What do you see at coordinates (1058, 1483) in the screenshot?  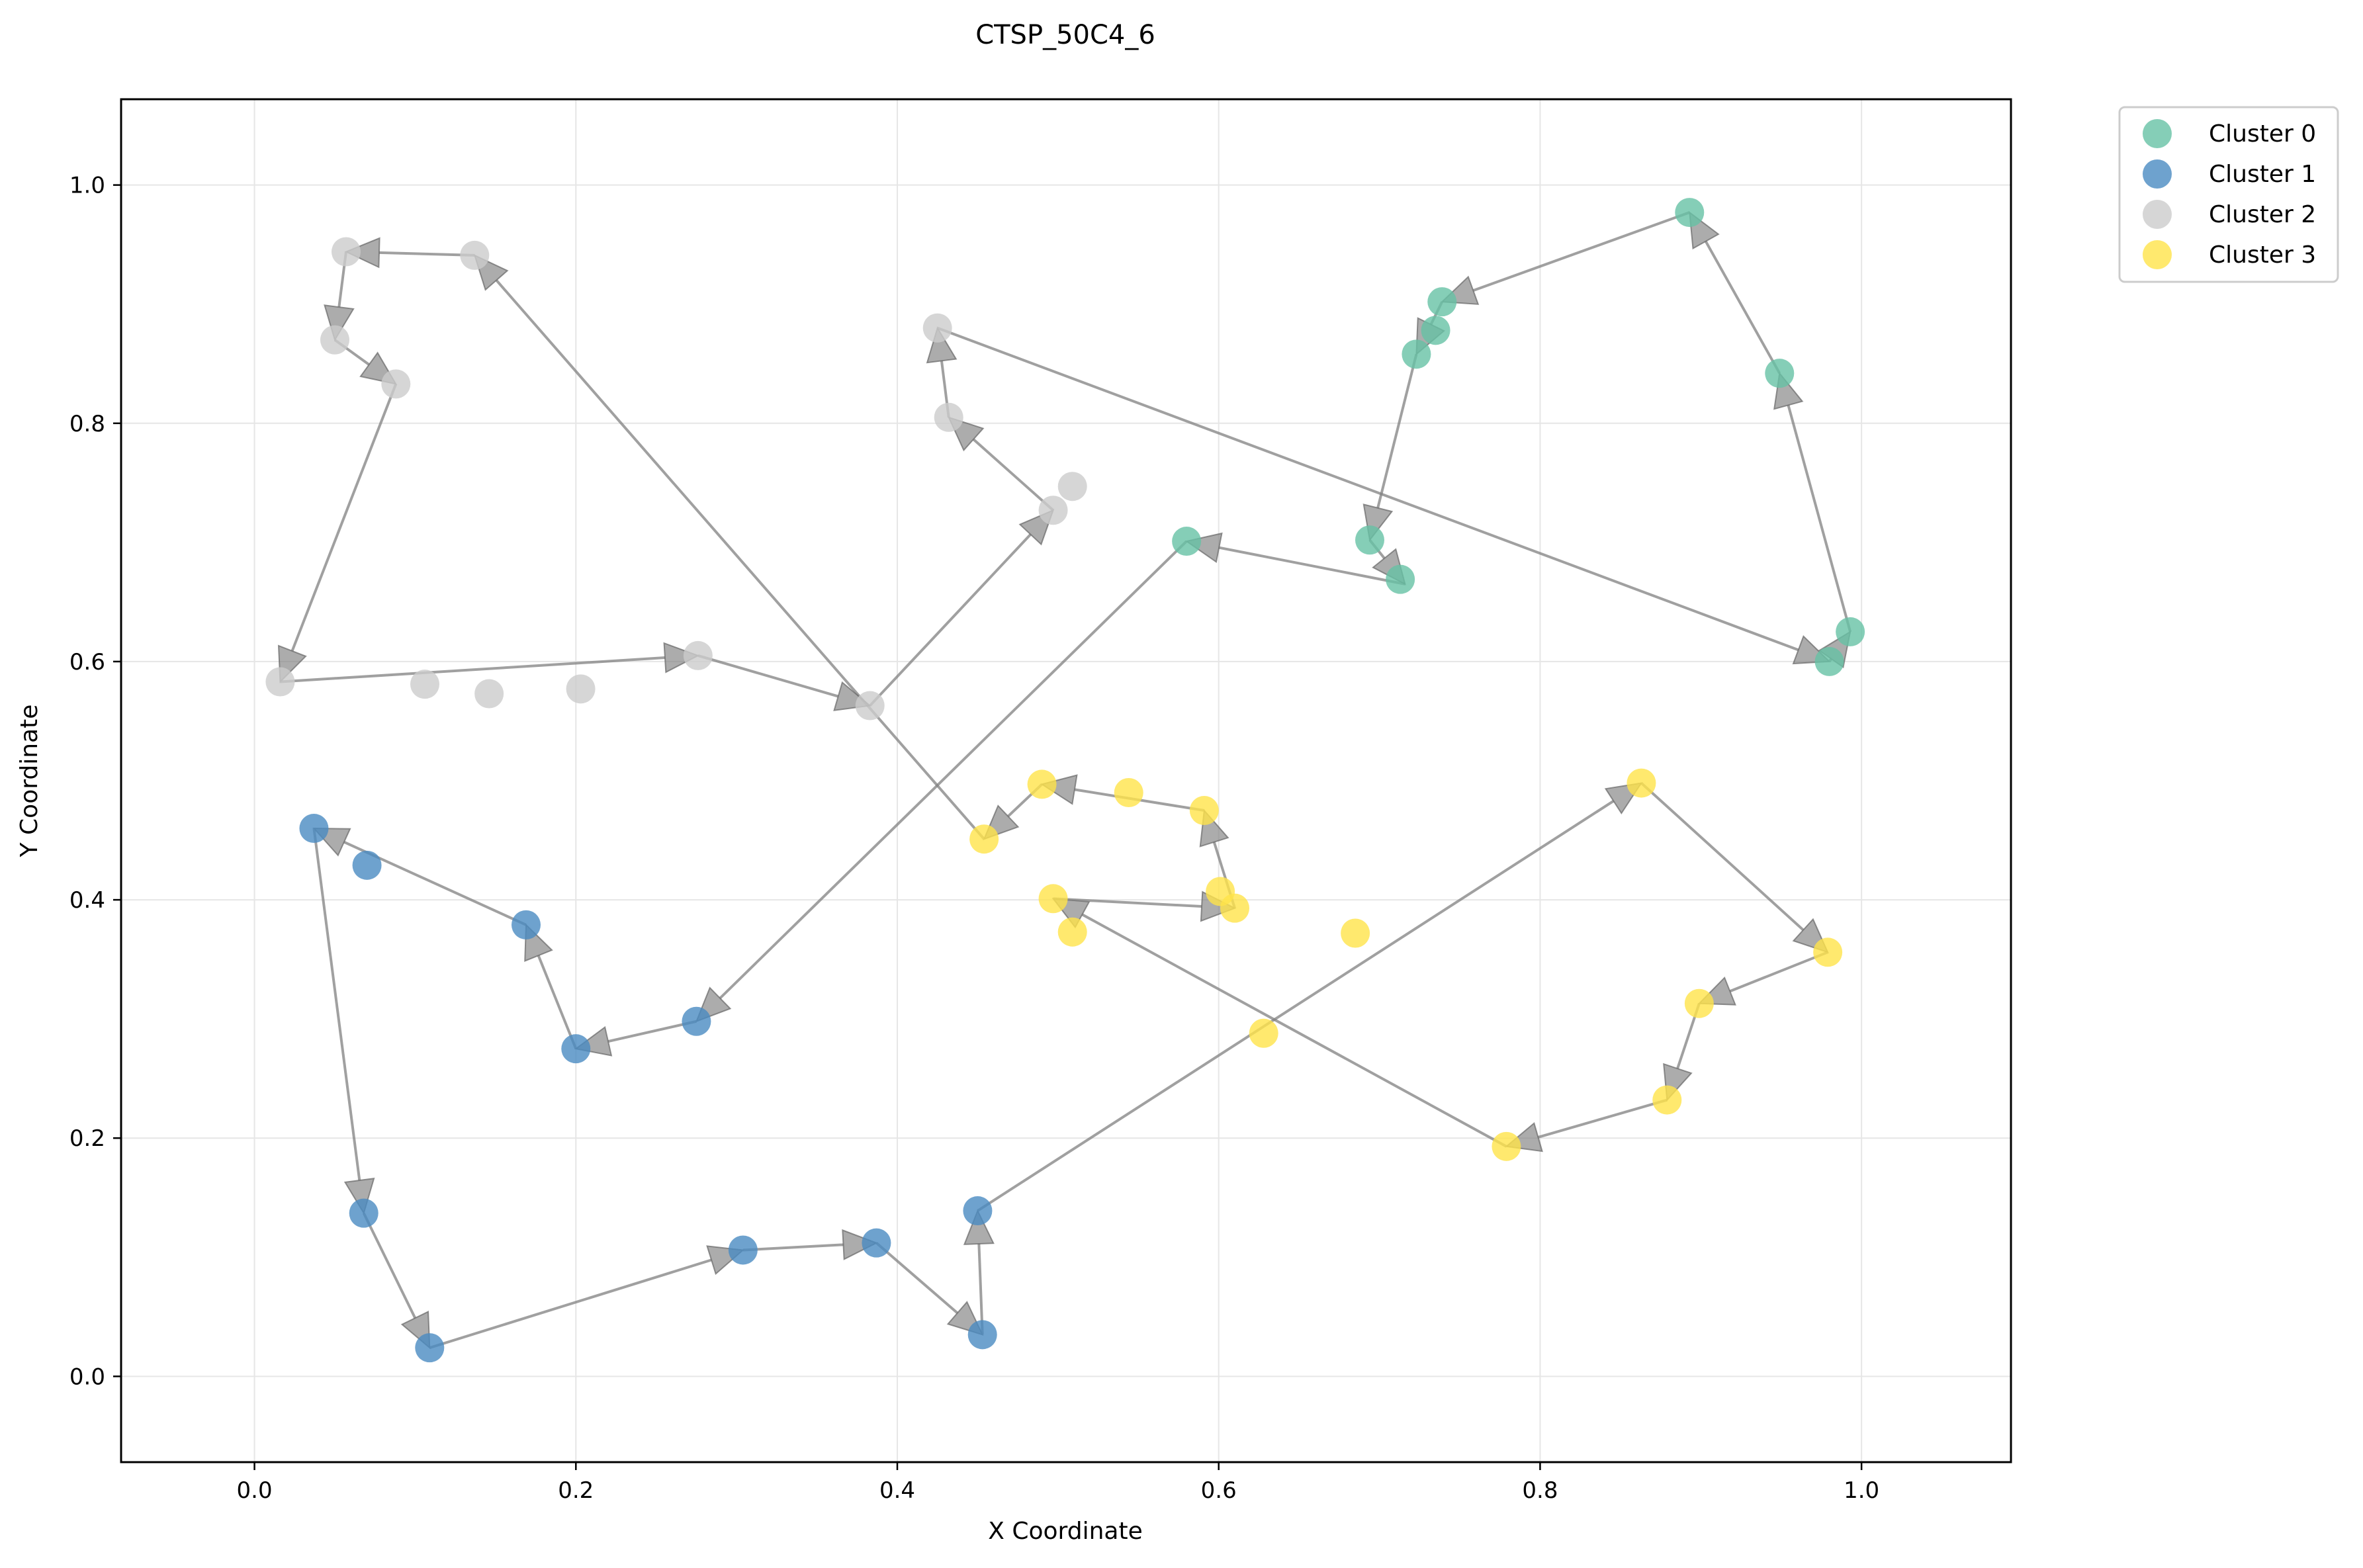 I see `x-axis-ticks: 0.0 0.2 0.4 0.6 0.8 1.0` at bounding box center [1058, 1483].